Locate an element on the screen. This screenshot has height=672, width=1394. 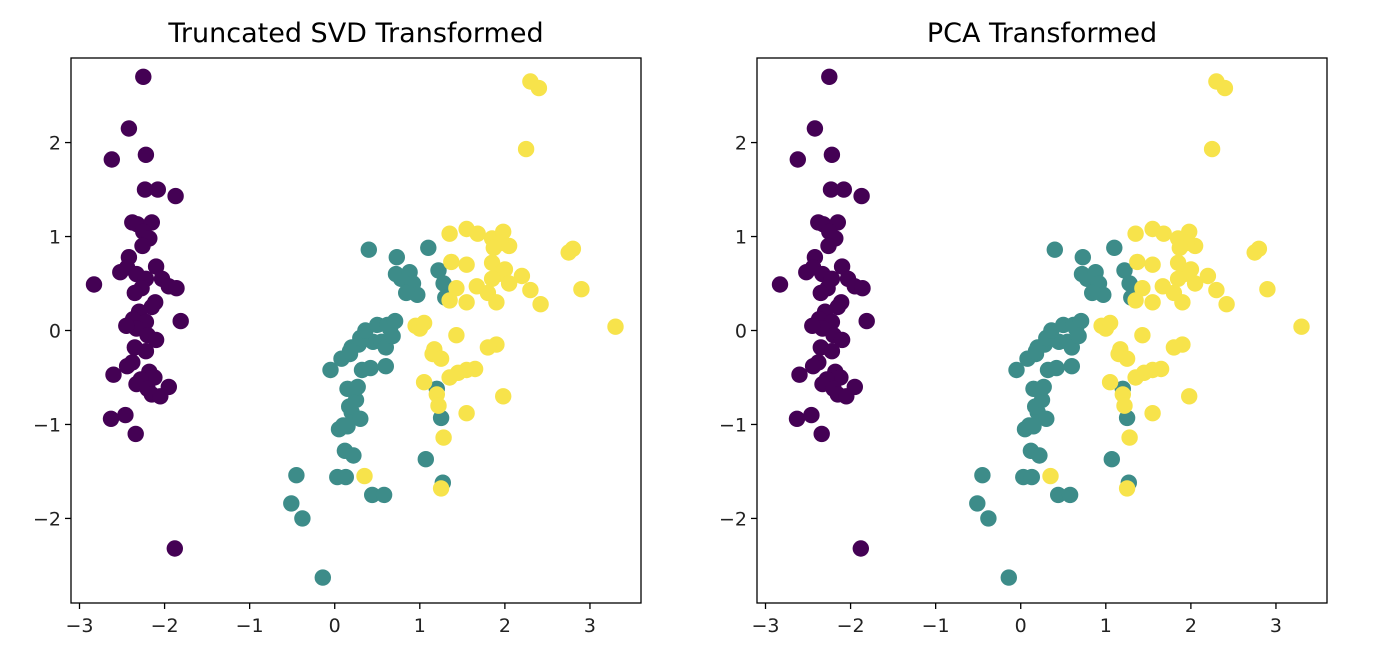
x-tick-label: 2 is located at coordinates (505, 626).